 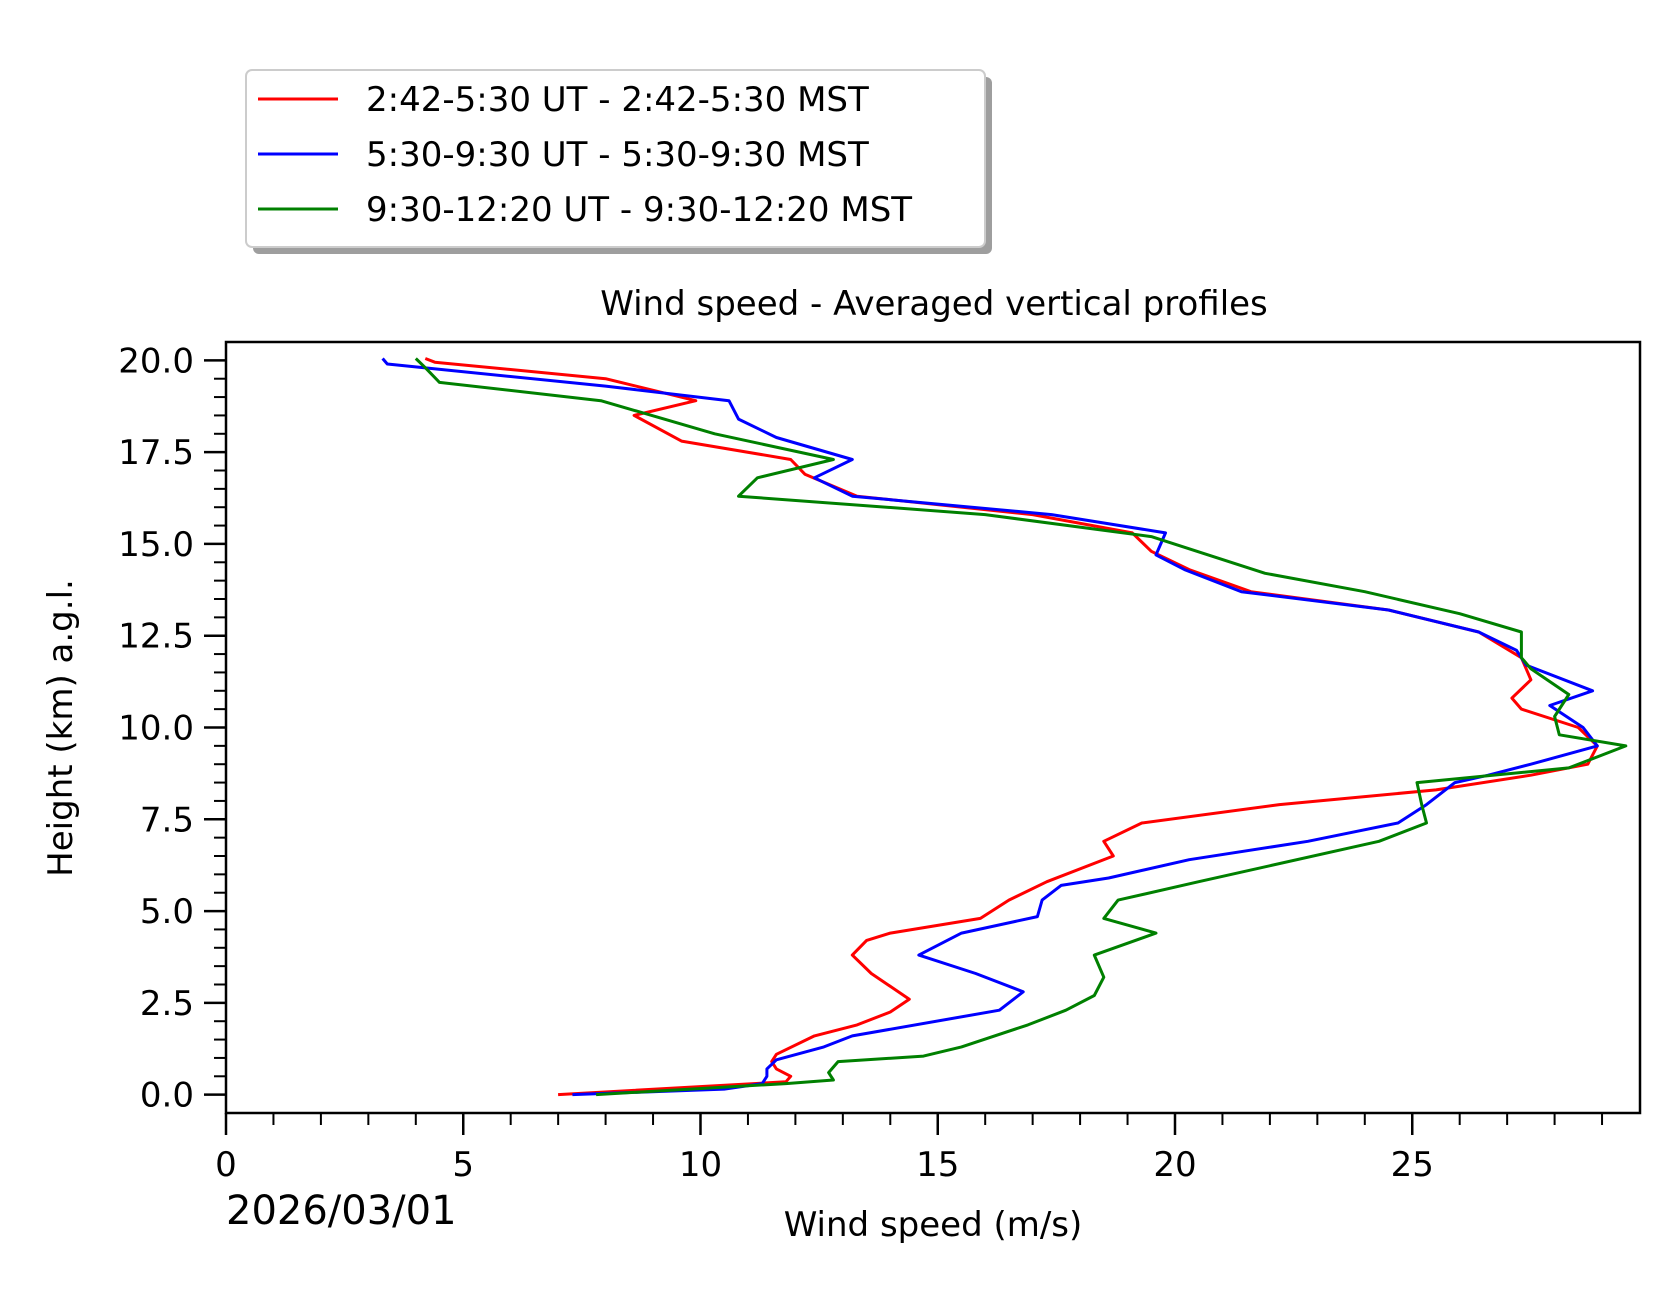 I want to click on y-tick-label: 20.0, so click(x=156, y=361).